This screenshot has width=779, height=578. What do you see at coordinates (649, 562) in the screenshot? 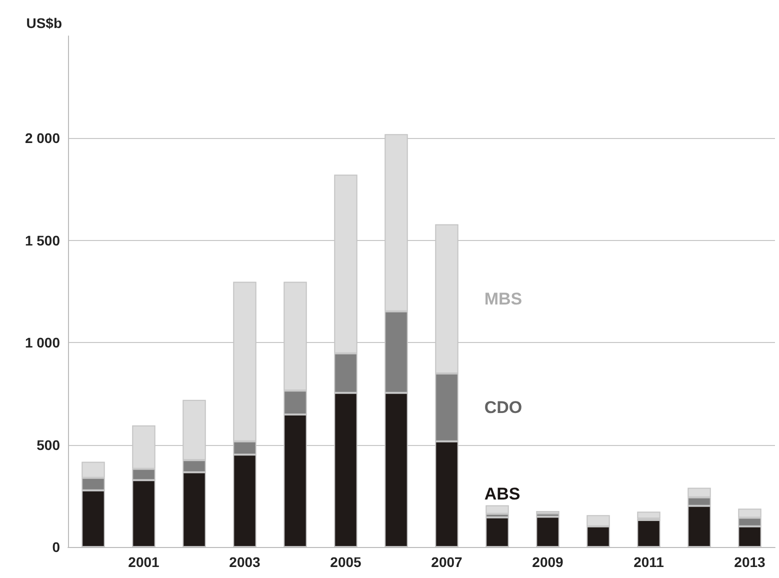
I see `x-tick-label: 2011` at bounding box center [649, 562].